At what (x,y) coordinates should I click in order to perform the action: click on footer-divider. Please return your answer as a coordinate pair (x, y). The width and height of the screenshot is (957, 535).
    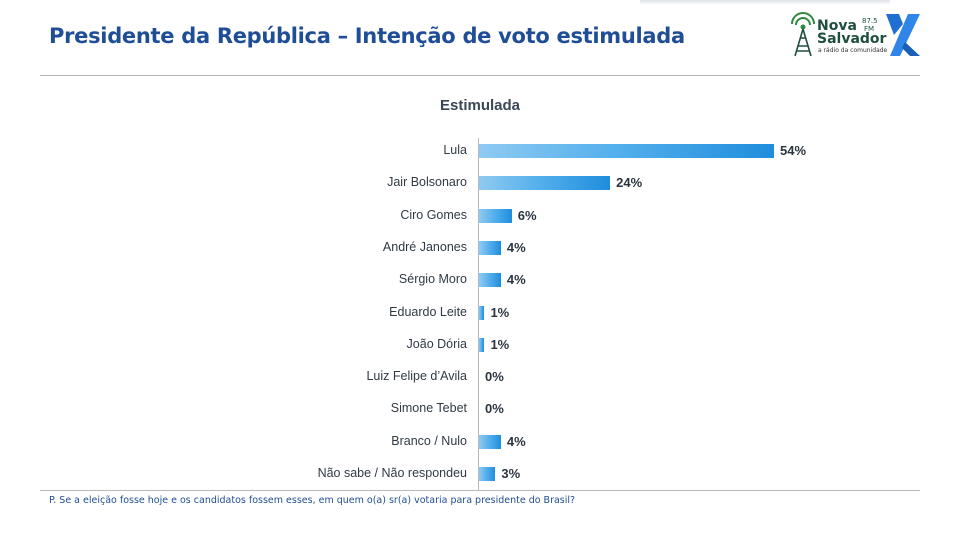
    Looking at the image, I should click on (480, 490).